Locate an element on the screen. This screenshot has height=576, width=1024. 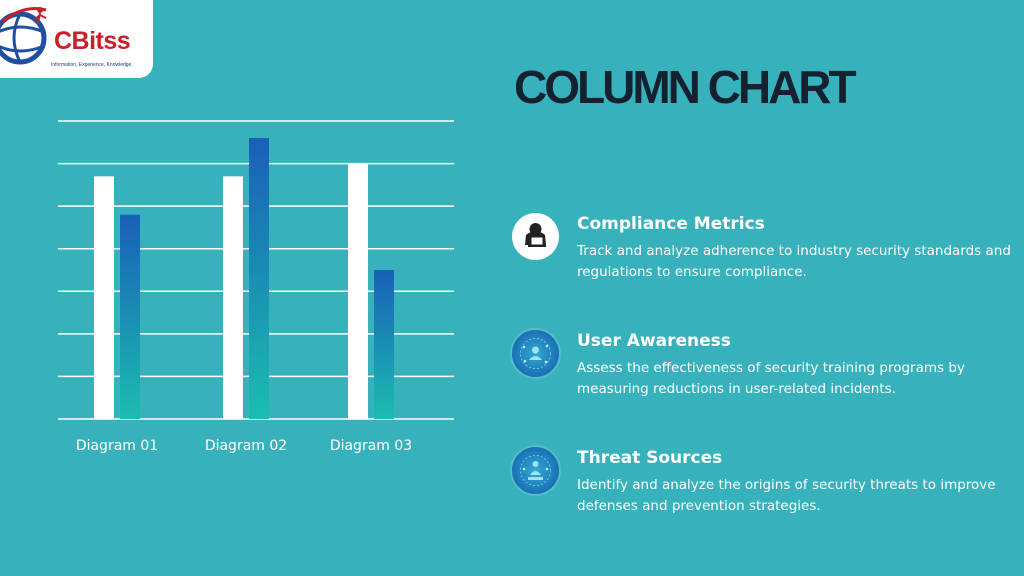
globe-icon is located at coordinates (23, 36).